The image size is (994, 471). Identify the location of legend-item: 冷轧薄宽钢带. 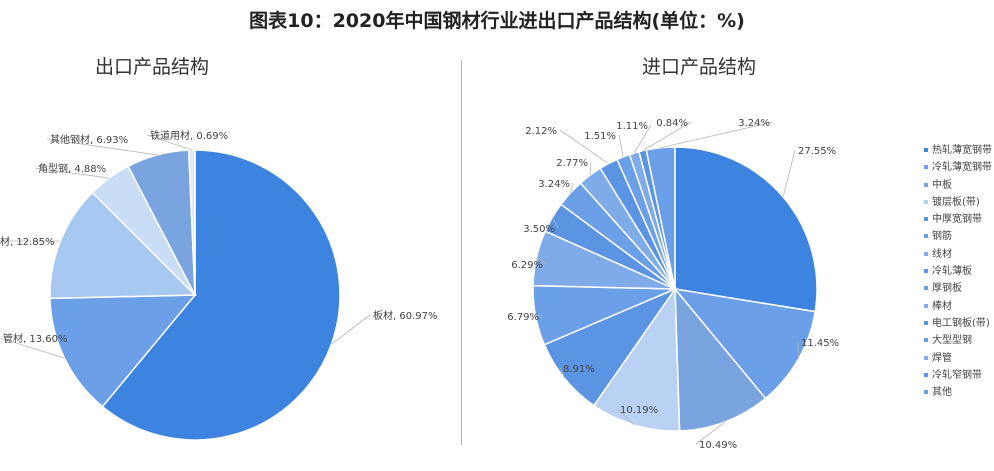
(959, 167).